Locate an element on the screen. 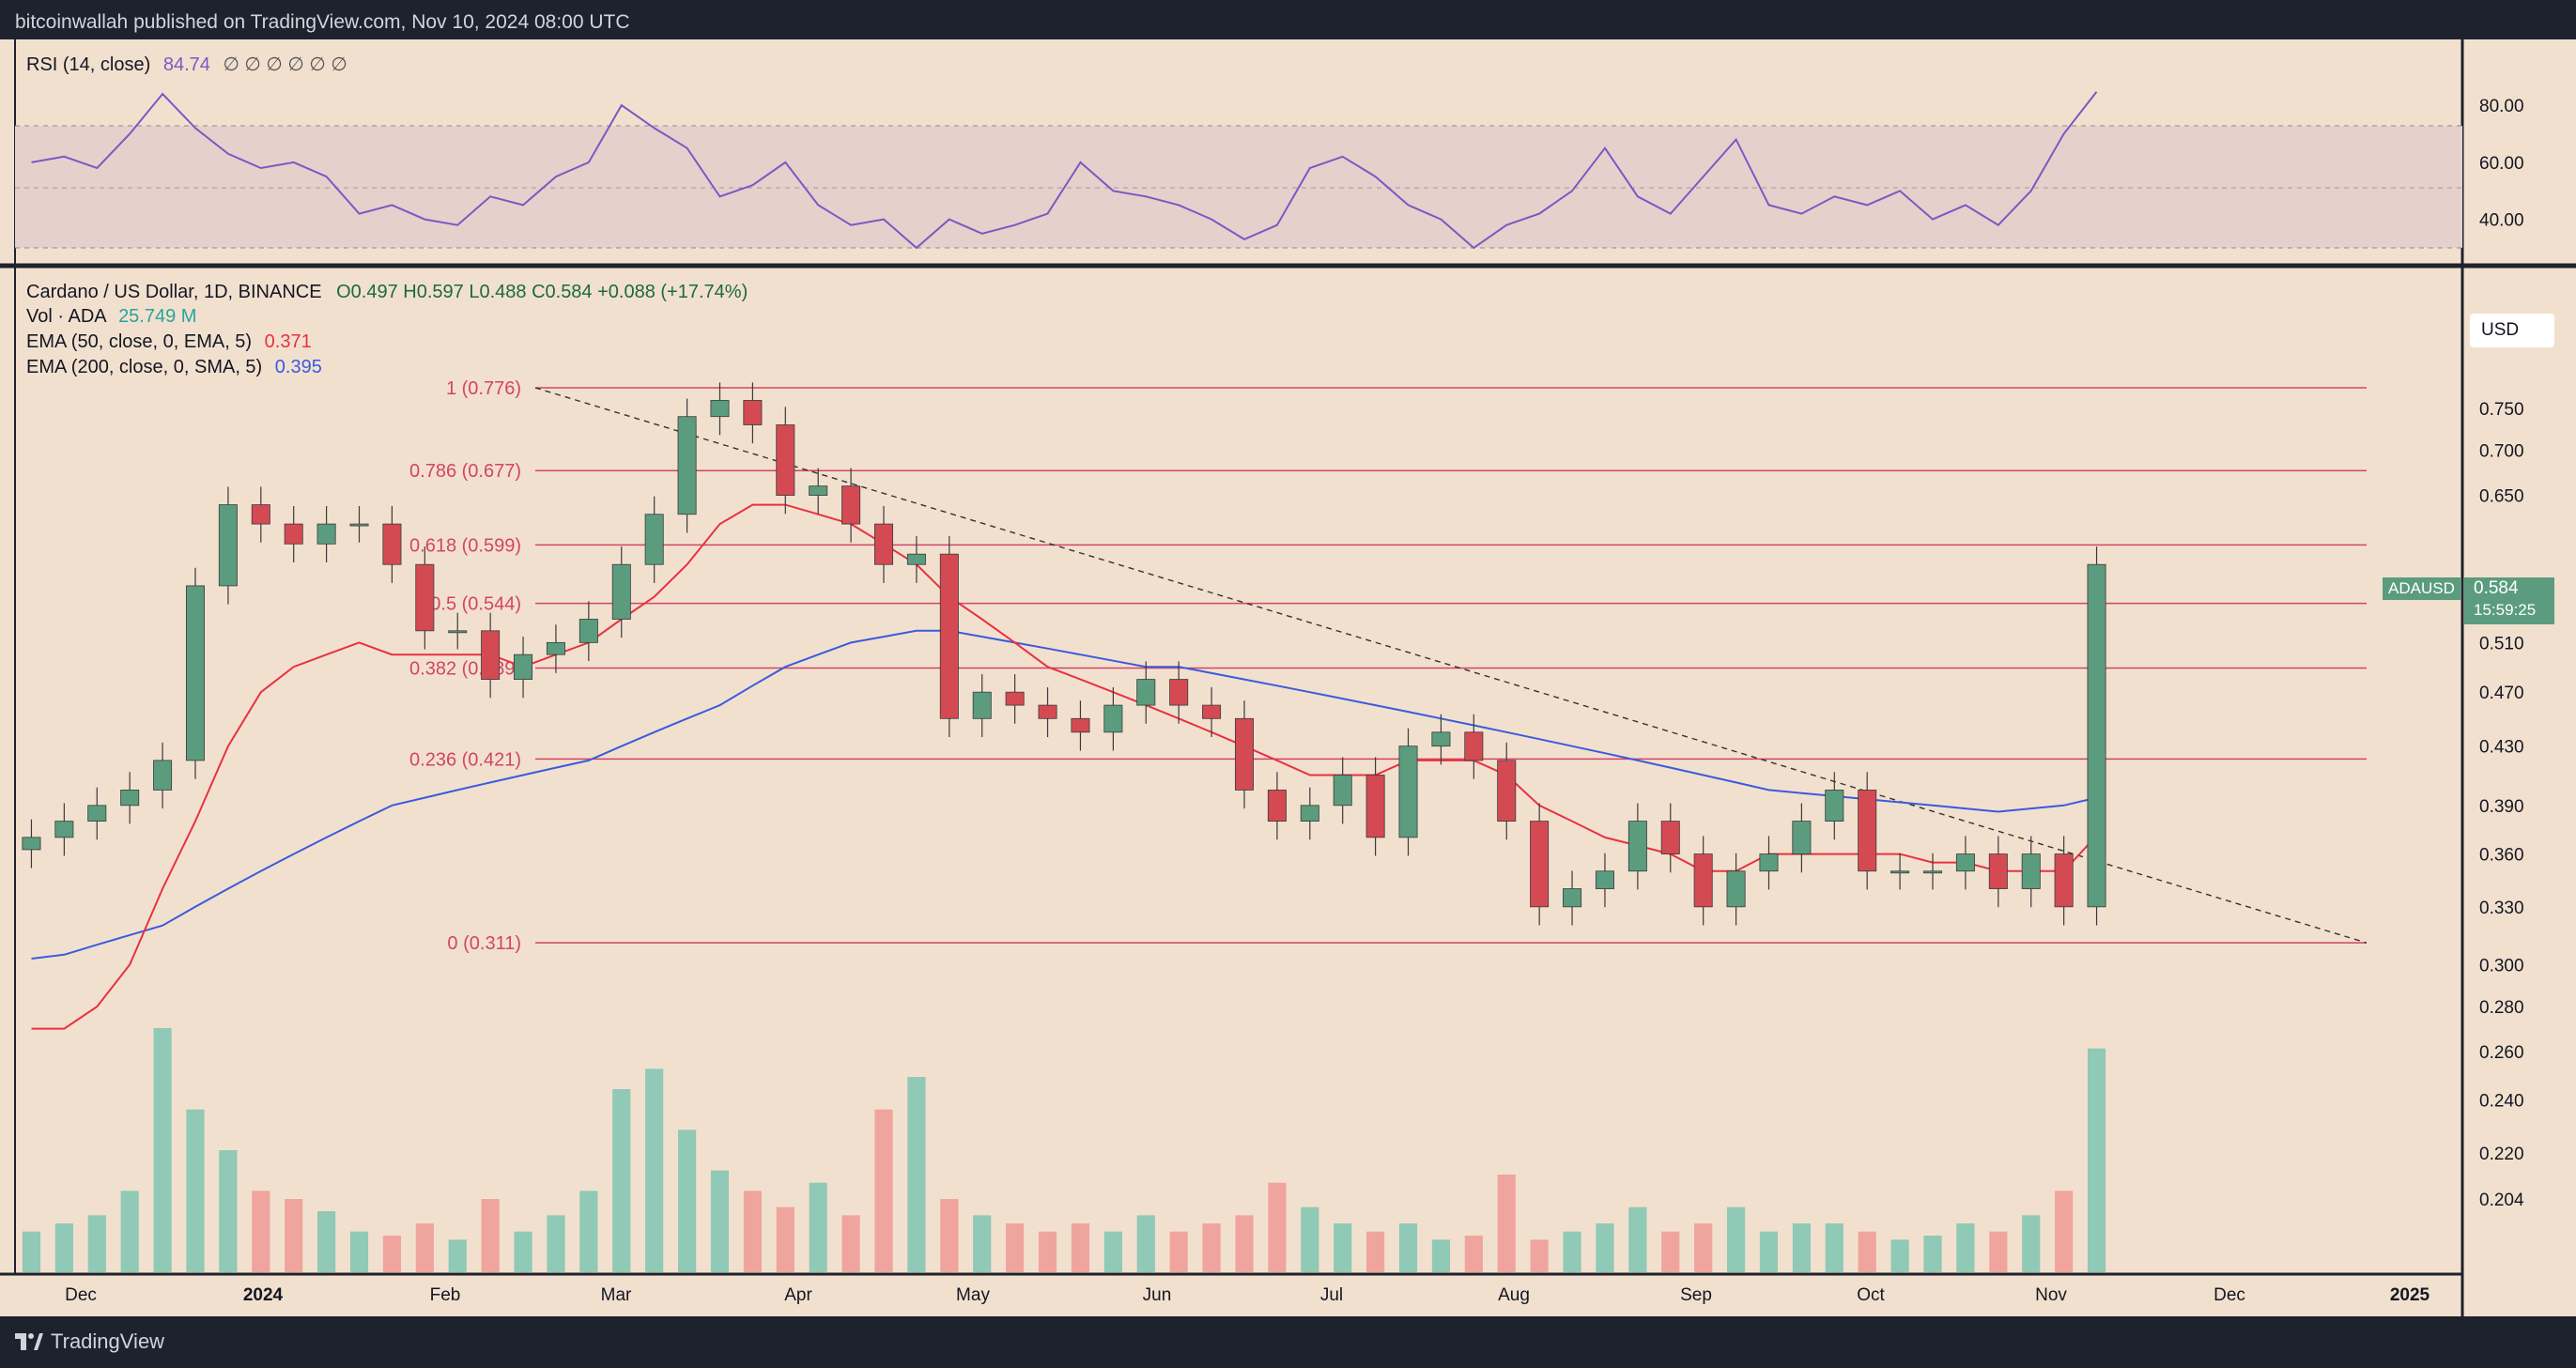 This screenshot has width=2576, height=1368. price-badge-symbol: ADAUSD is located at coordinates (2422, 588).